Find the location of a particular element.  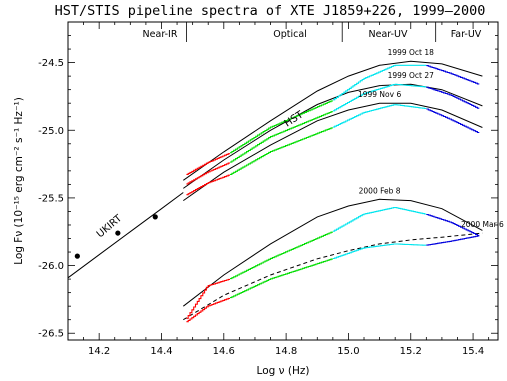

region-dividers is located at coordinates (311, 32).